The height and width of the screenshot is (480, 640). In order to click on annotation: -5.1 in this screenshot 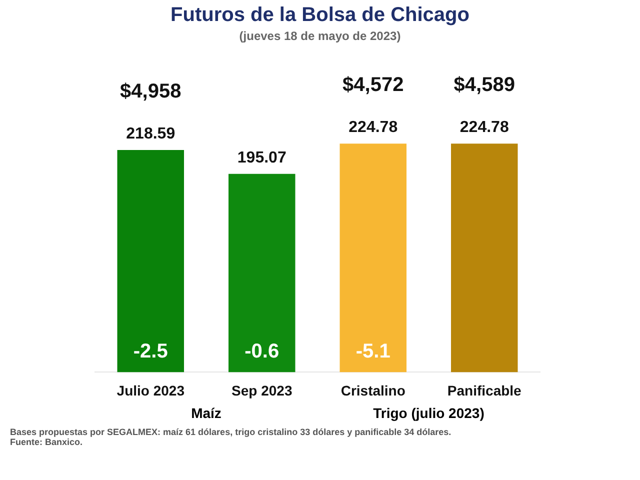, I will do `click(373, 351)`.